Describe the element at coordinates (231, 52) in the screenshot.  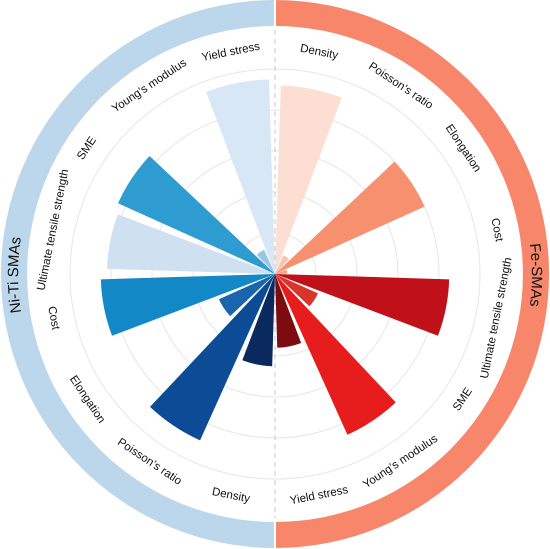
I see `label-niti-0: Yield stress` at that location.